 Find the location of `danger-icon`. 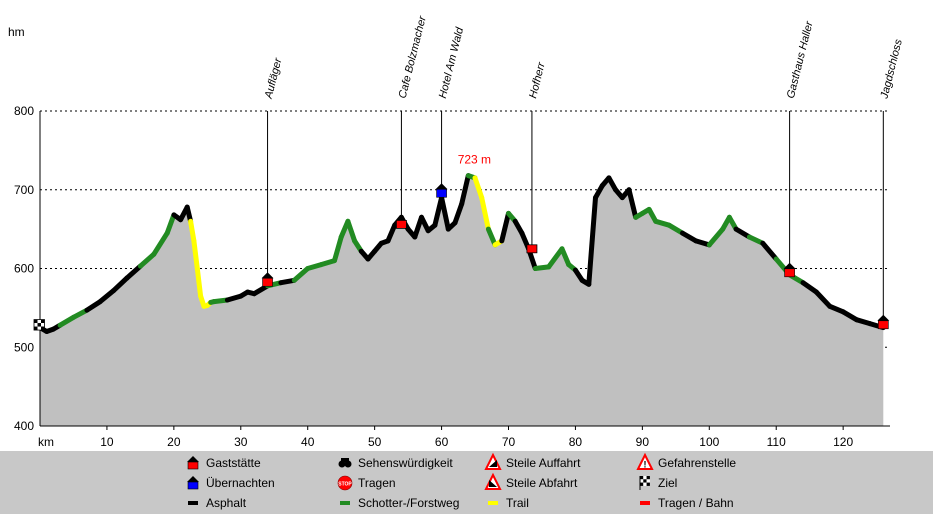

danger-icon is located at coordinates (645, 461).